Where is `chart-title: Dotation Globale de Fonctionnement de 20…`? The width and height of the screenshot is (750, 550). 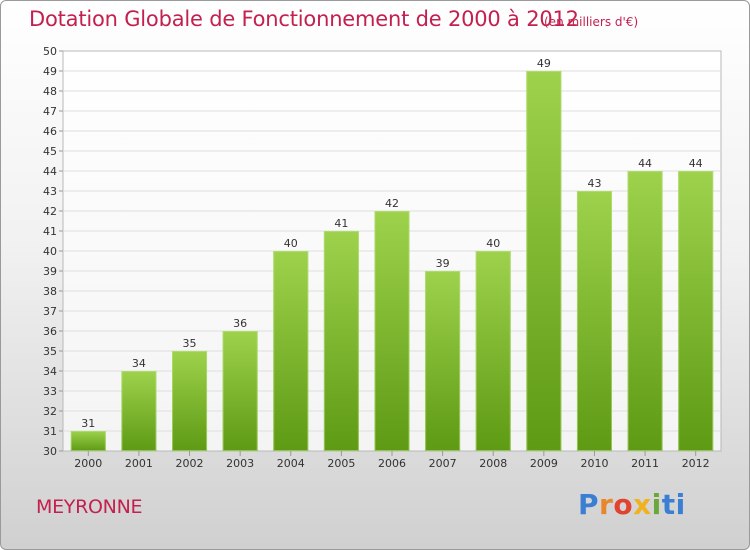
chart-title: Dotation Globale de Fonctionnement de 20… is located at coordinates (304, 19).